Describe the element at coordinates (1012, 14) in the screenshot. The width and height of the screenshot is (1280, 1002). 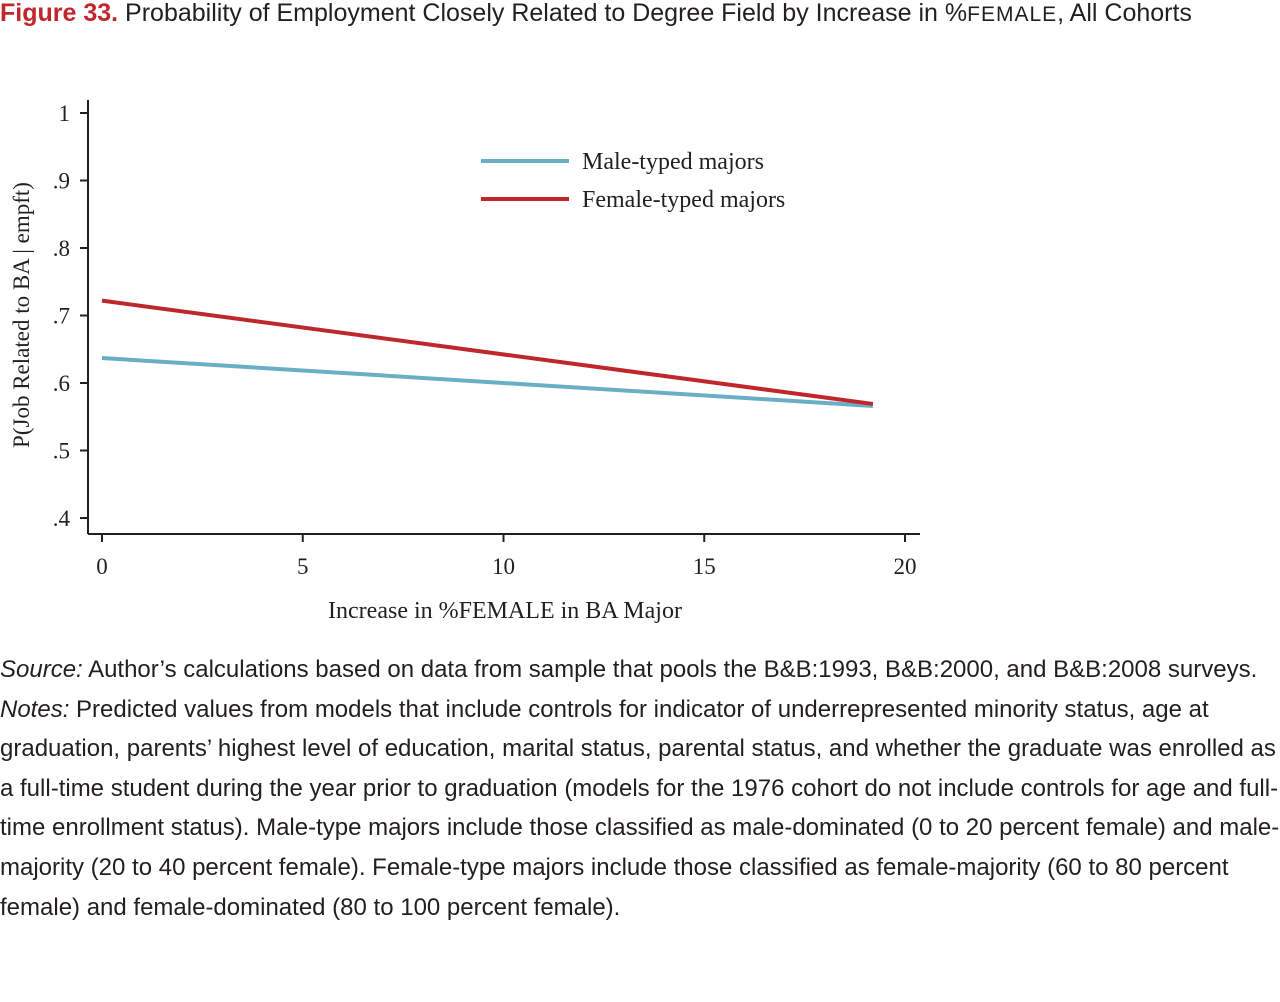
I see `figure-title-smallcaps: FEMALE` at that location.